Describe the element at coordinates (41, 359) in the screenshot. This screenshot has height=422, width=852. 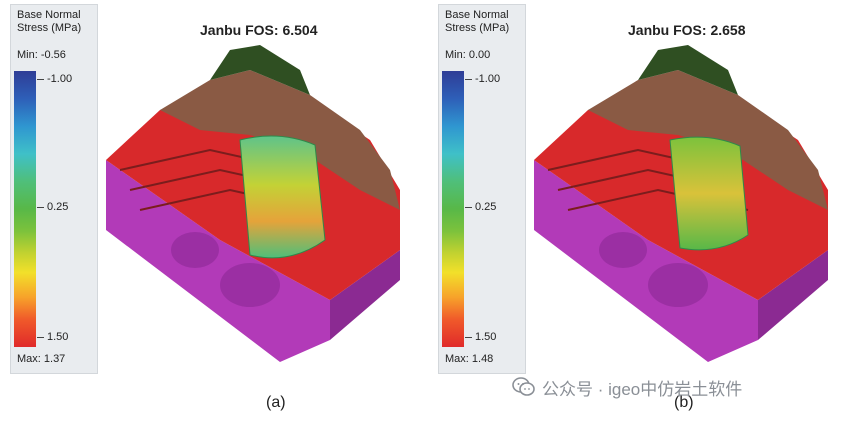
I see `legend-max: Max: 1.37` at that location.